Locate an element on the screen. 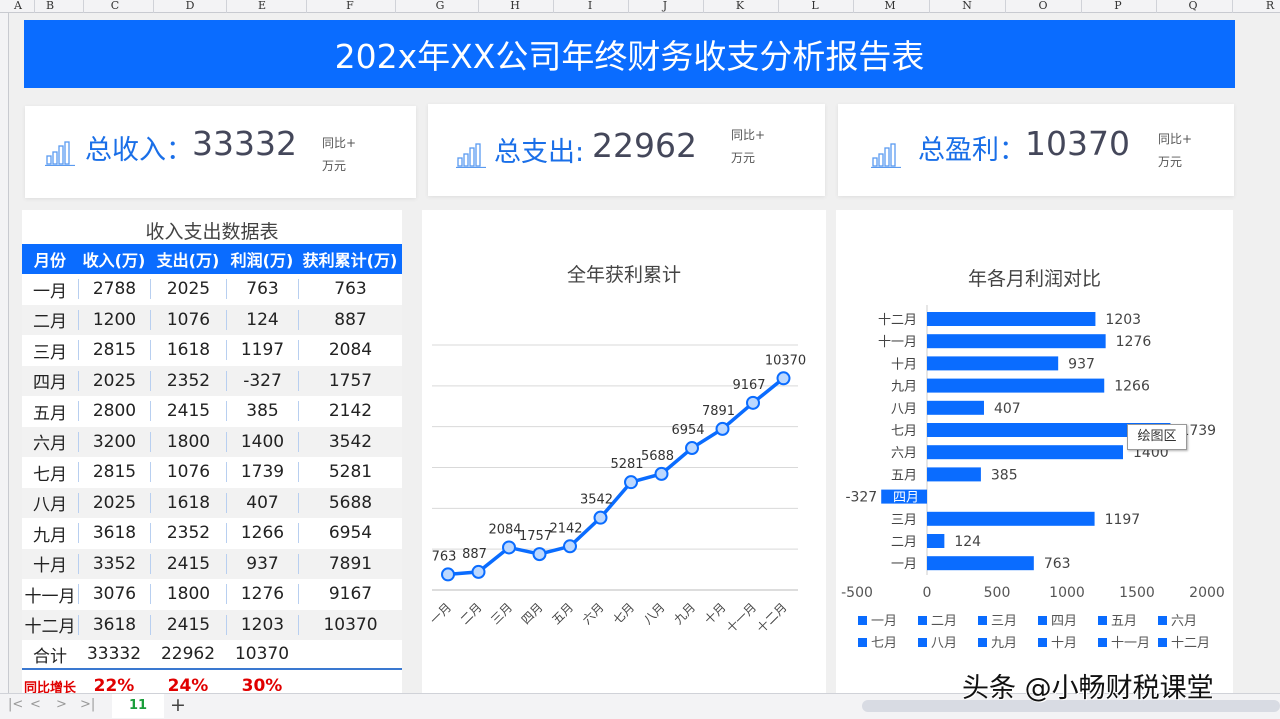 Image resolution: width=1280 pixels, height=719 pixels. table-cell: 24% is located at coordinates (188, 686).